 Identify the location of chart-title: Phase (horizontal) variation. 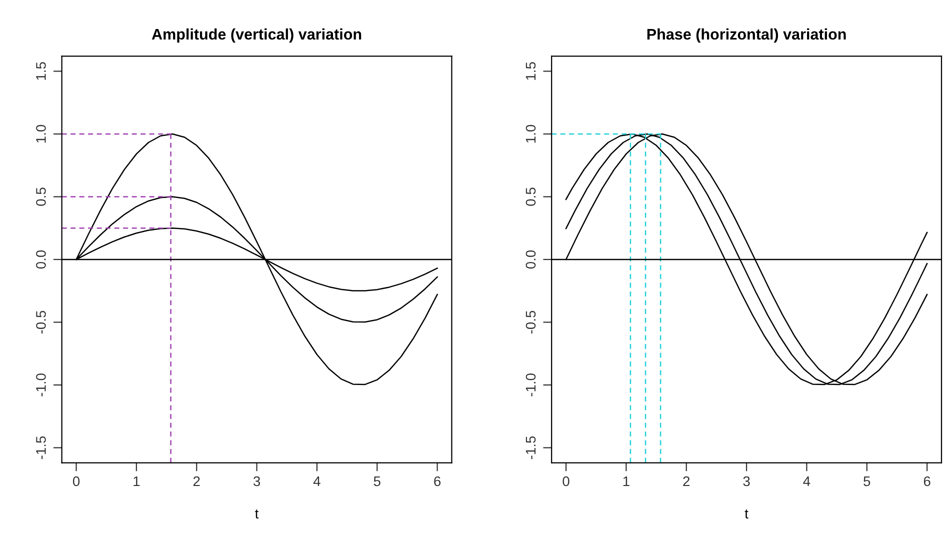
(746, 35).